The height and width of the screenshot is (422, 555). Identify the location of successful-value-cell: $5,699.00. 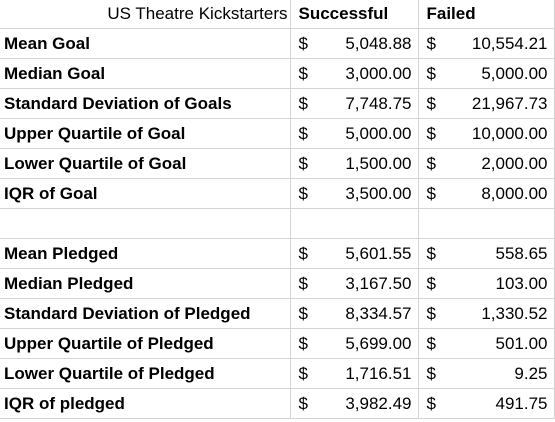
(354, 343).